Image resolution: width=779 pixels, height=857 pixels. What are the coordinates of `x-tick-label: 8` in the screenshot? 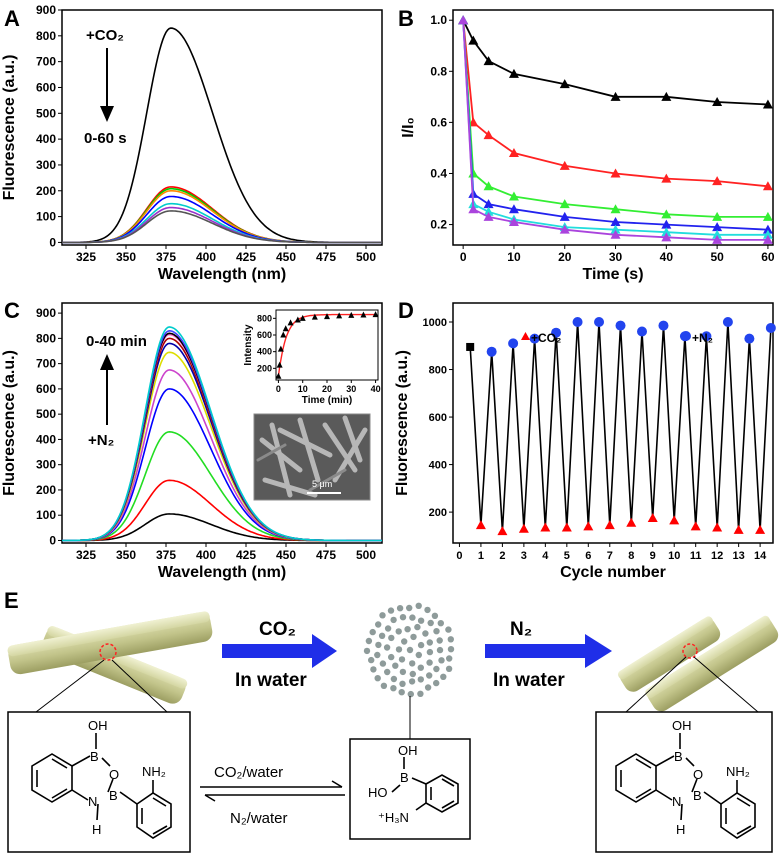 It's located at (631, 556).